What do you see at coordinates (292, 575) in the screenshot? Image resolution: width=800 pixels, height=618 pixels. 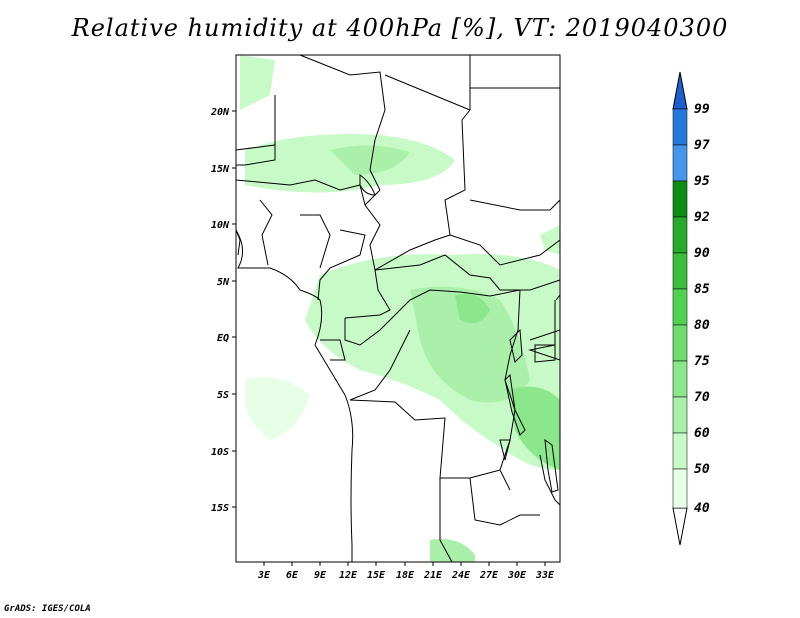 I see `lon-label-6e: 6E` at bounding box center [292, 575].